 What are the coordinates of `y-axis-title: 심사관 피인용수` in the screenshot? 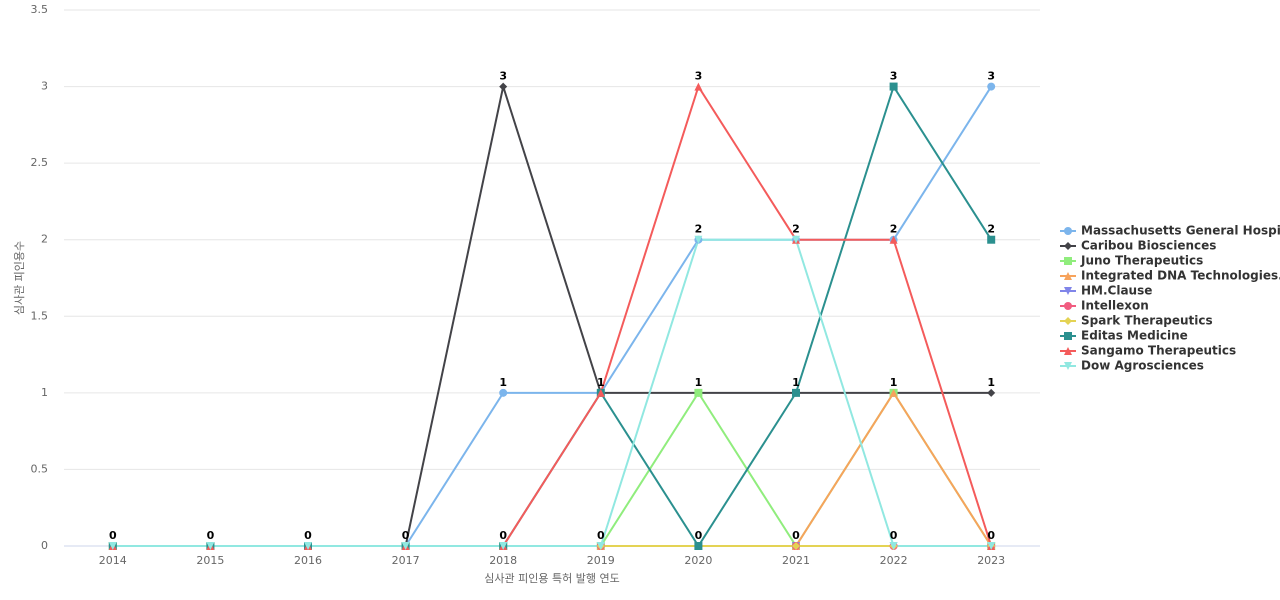 It's located at (19, 278).